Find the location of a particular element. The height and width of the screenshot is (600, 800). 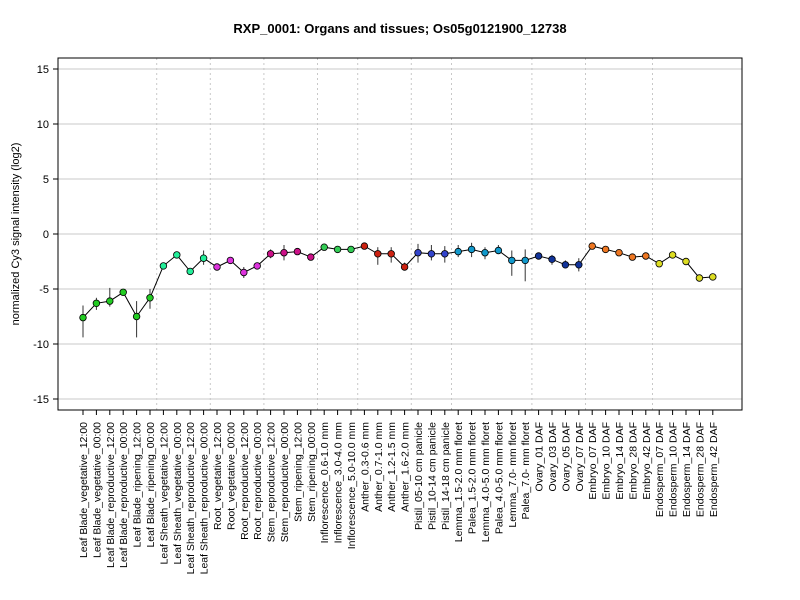

x-tick-label: Leaf Blade_reproductive_12:00 is located at coordinates (111, 495).